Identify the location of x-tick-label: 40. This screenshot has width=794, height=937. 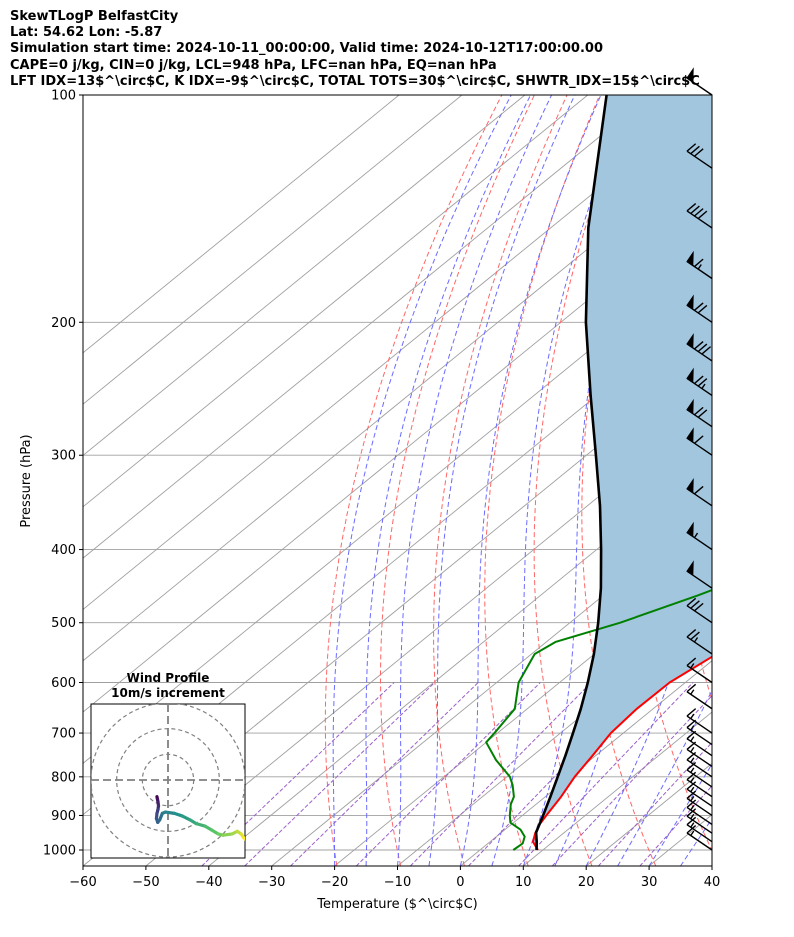
(712, 882).